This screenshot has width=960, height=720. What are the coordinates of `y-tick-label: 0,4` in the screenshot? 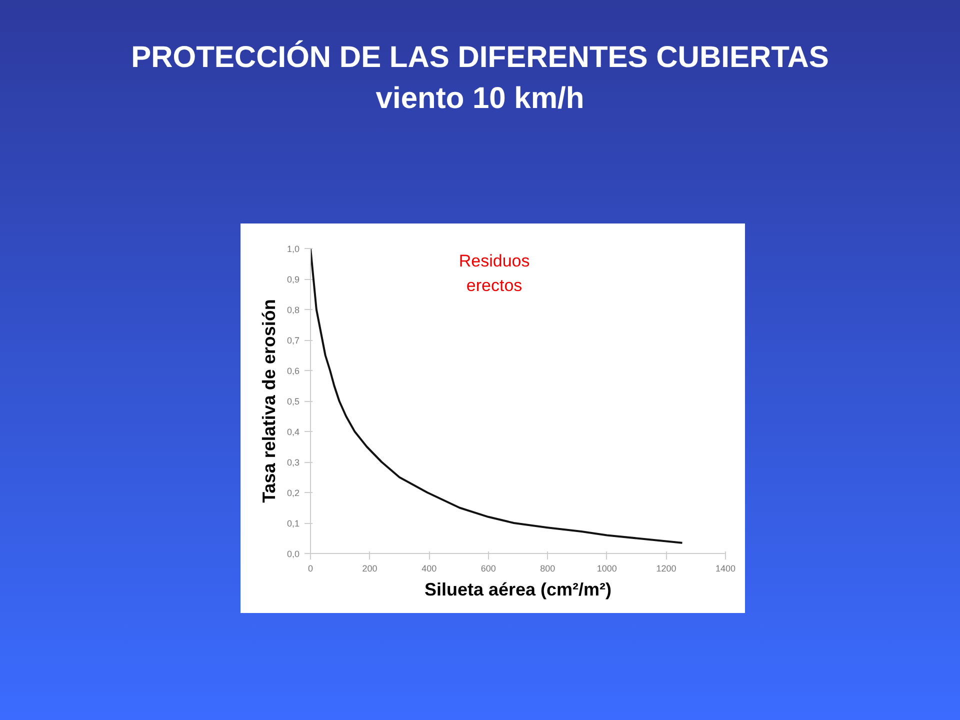 It's located at (293, 432).